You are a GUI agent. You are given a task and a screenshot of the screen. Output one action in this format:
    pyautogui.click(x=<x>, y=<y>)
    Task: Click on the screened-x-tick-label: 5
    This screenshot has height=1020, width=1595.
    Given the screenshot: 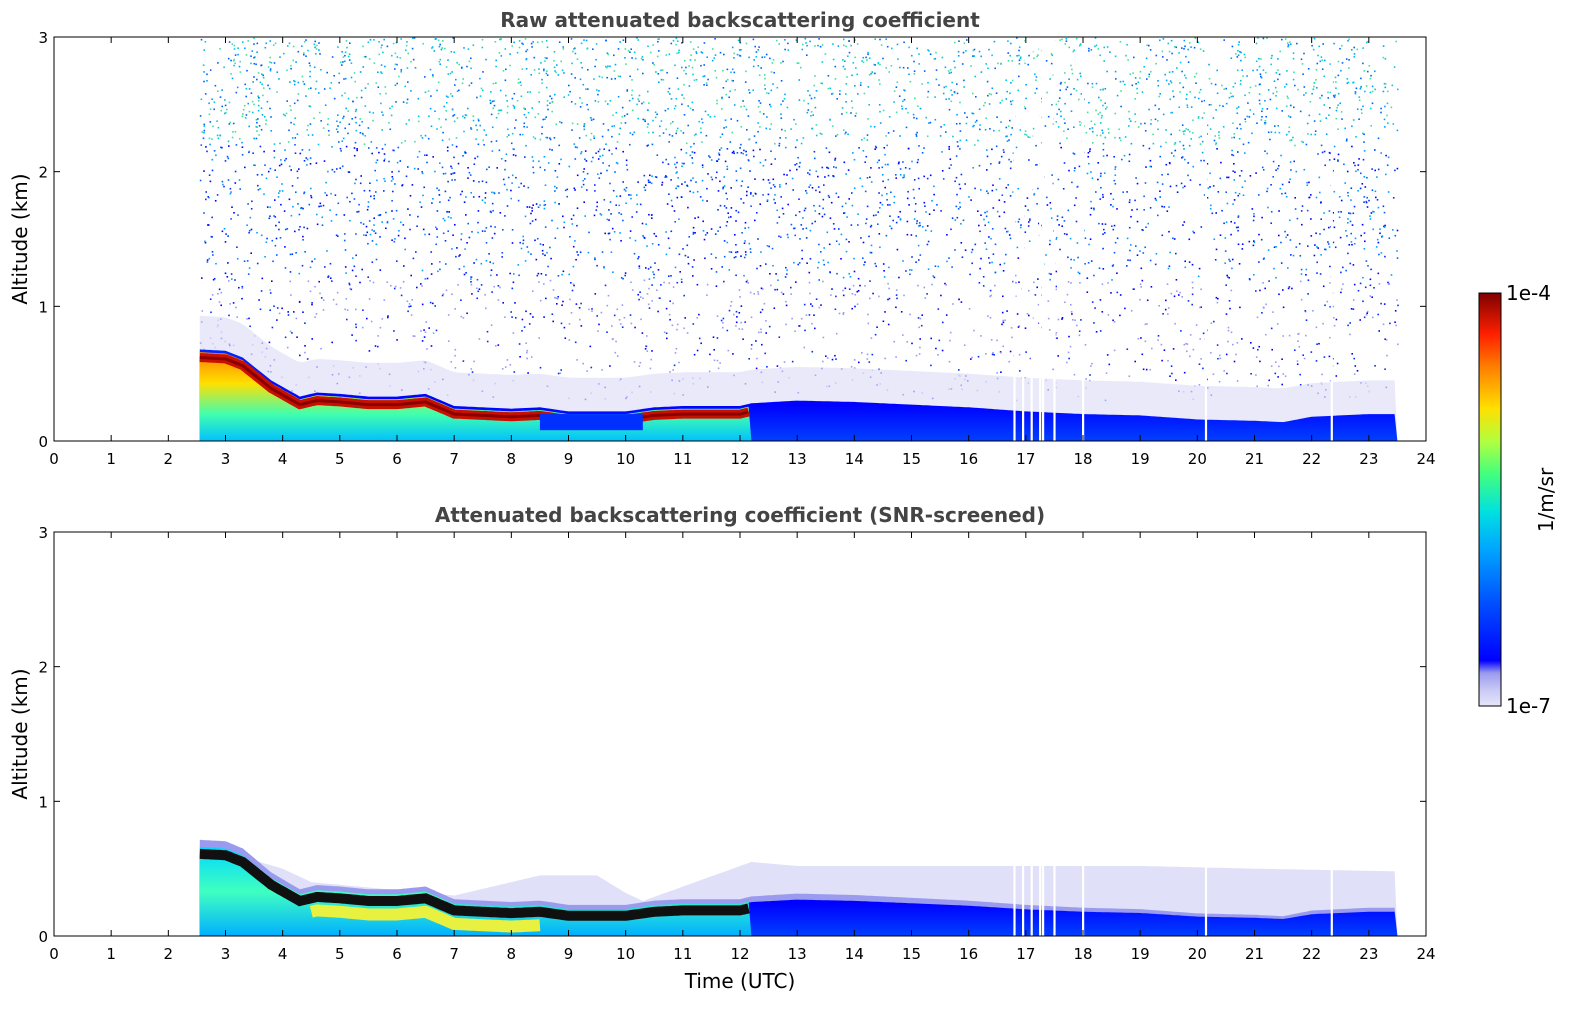 What is the action you would take?
    pyautogui.click(x=340, y=954)
    